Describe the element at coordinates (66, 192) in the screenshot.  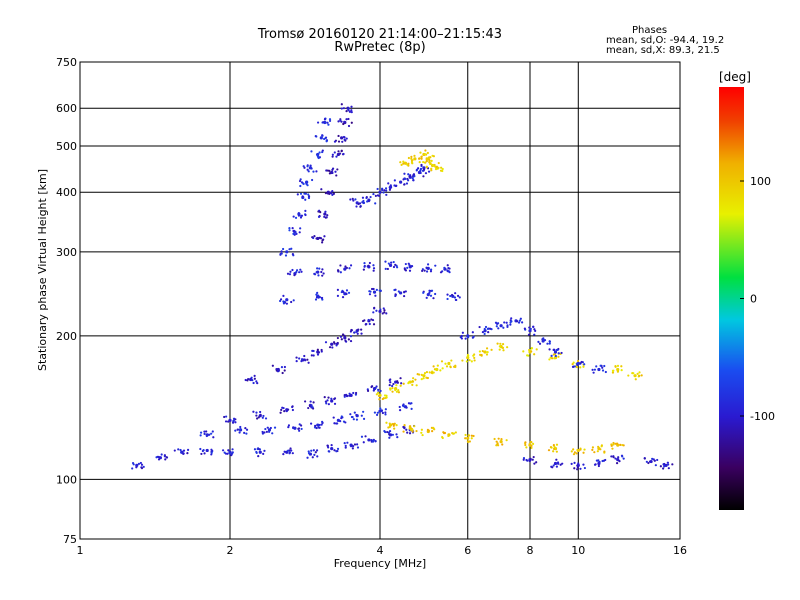
I see `y-tick-label: 400` at that location.